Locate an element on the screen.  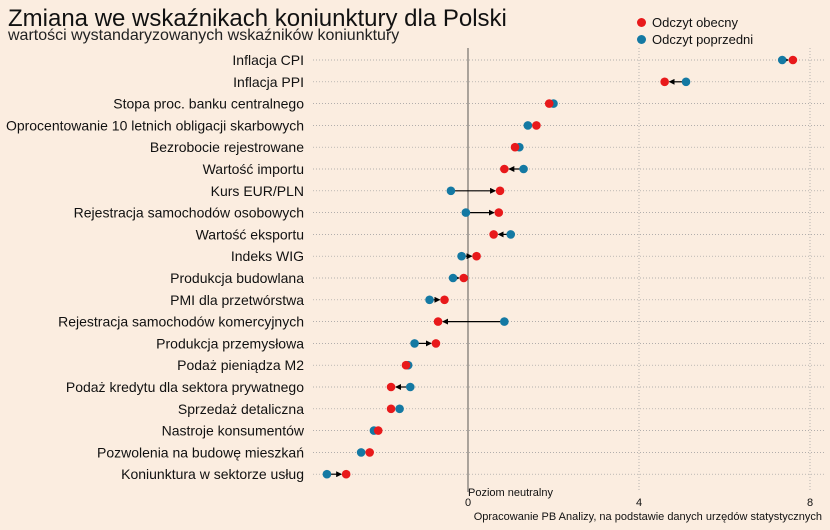
category-label: Indeks WIG is located at coordinates (267, 256).